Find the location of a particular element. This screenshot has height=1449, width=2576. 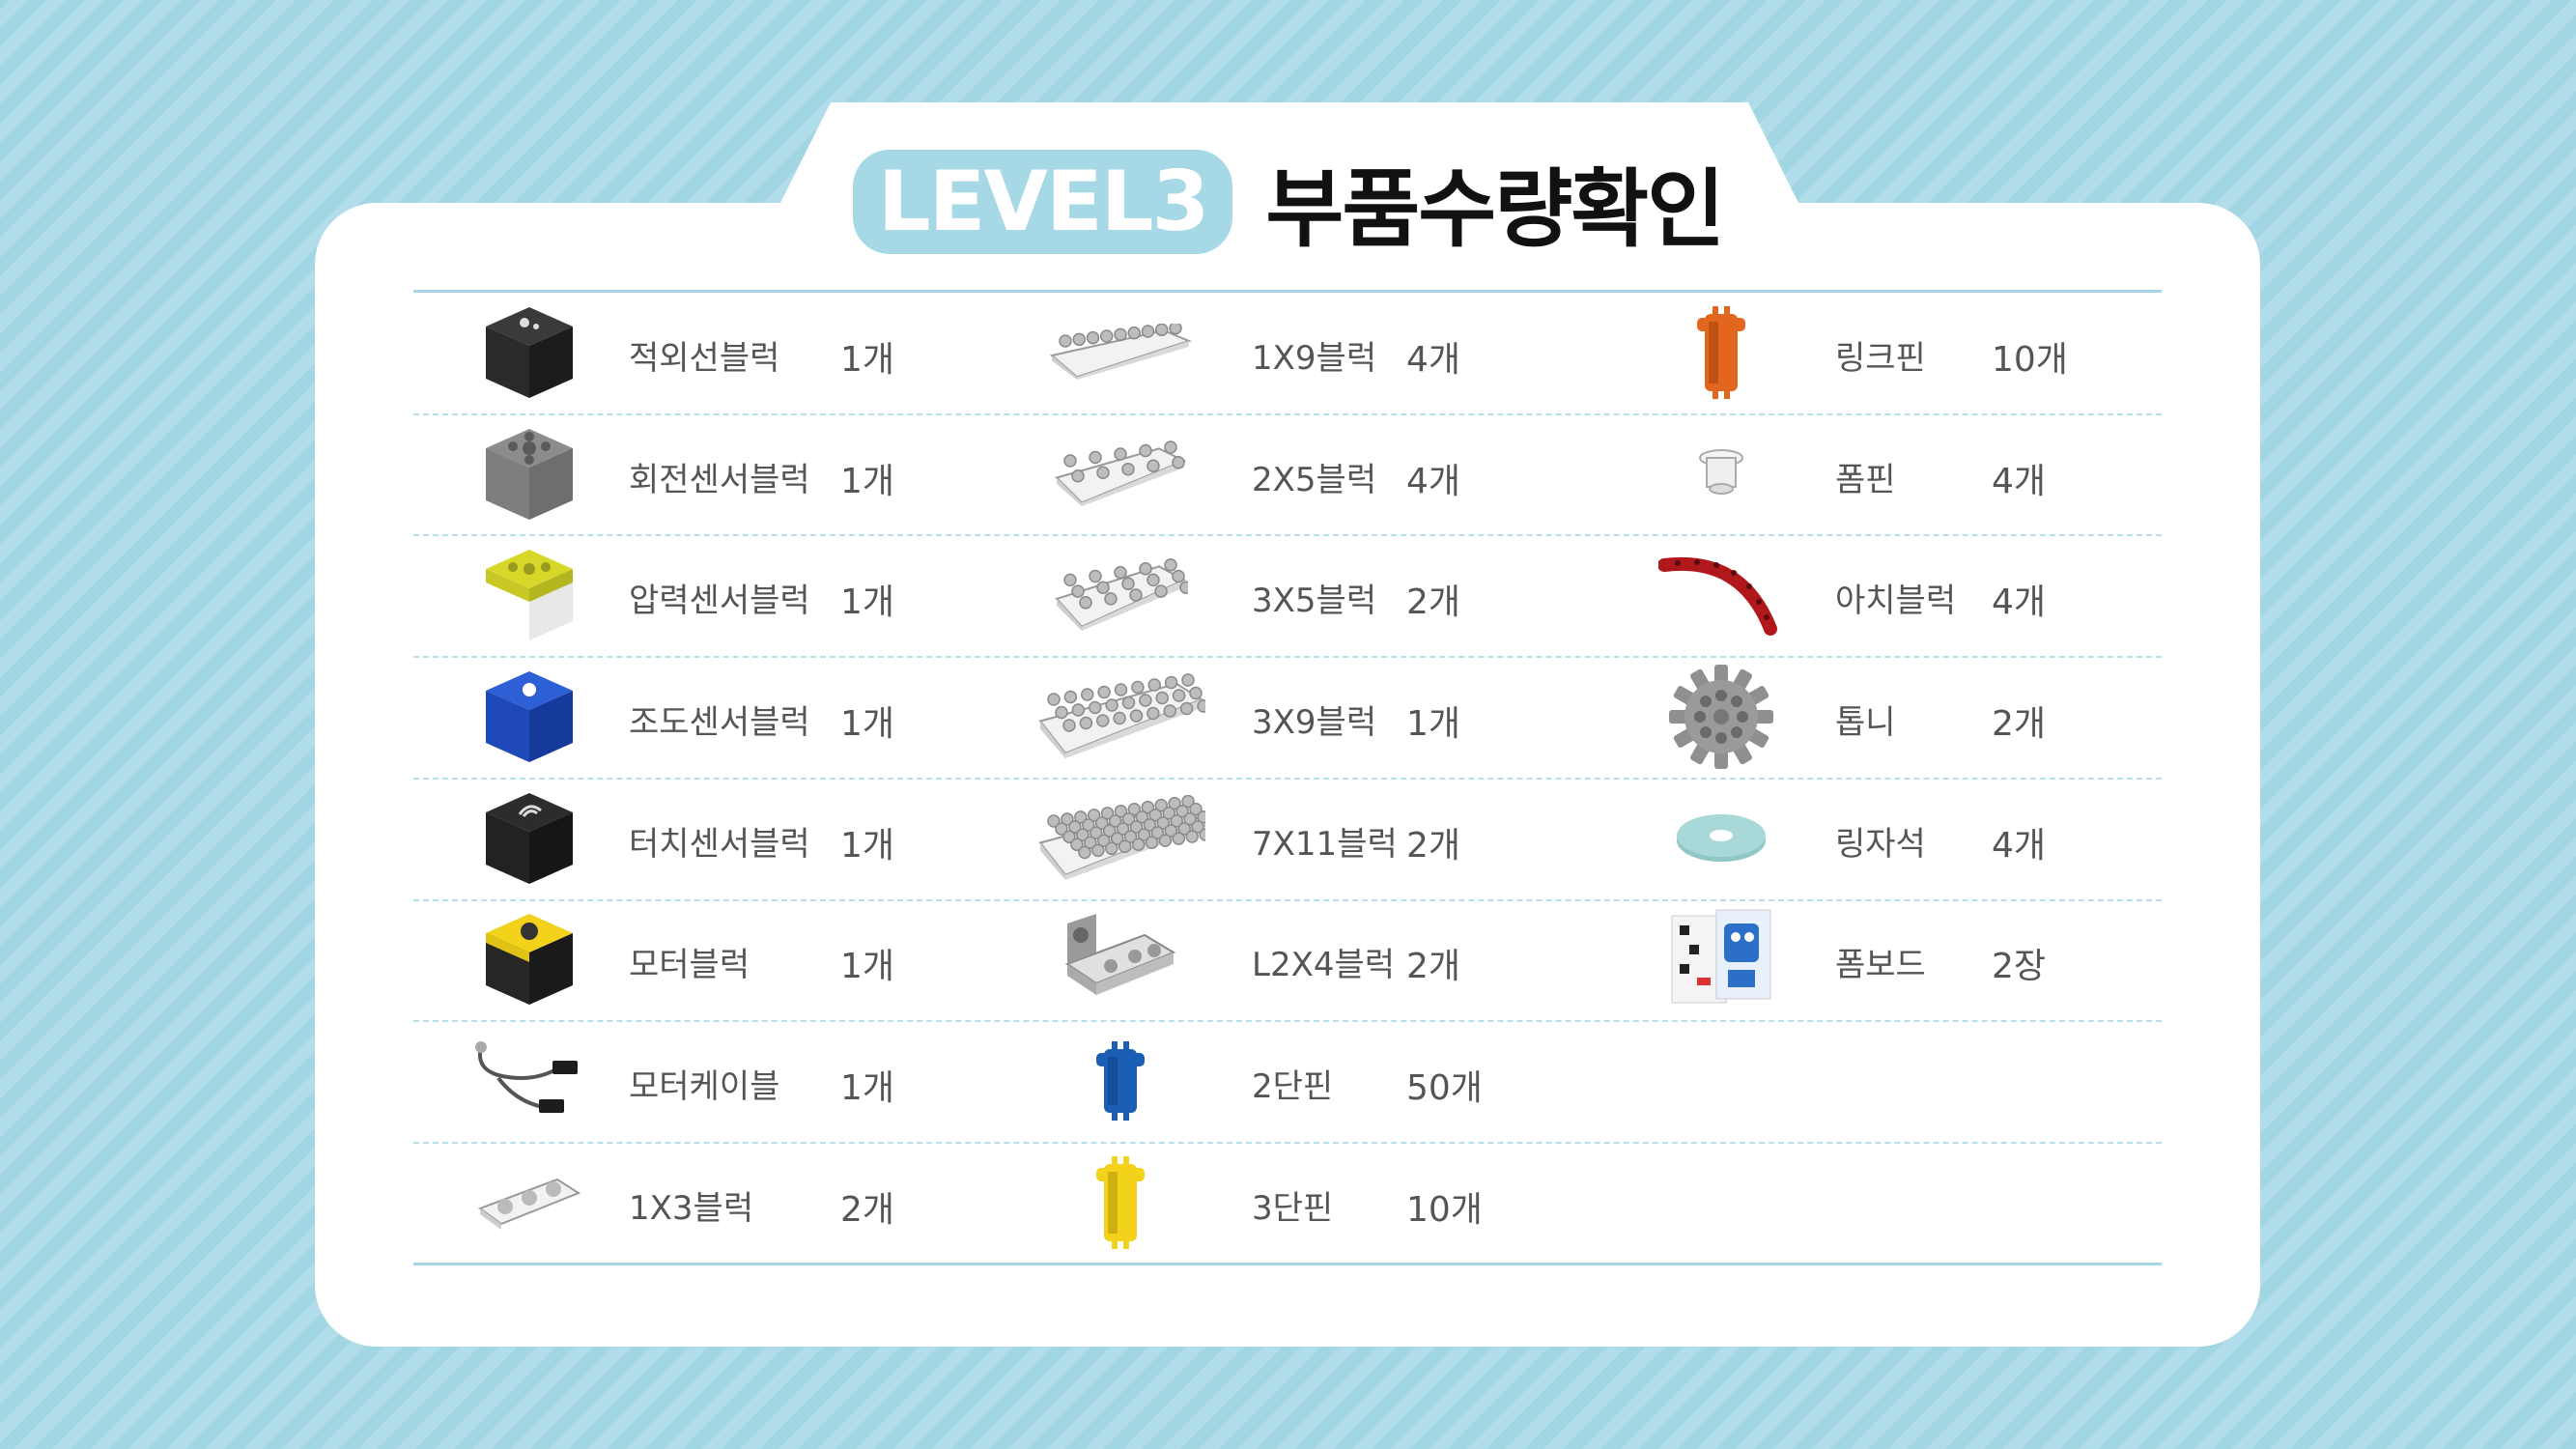

3x9-block-icon is located at coordinates (1123, 718).